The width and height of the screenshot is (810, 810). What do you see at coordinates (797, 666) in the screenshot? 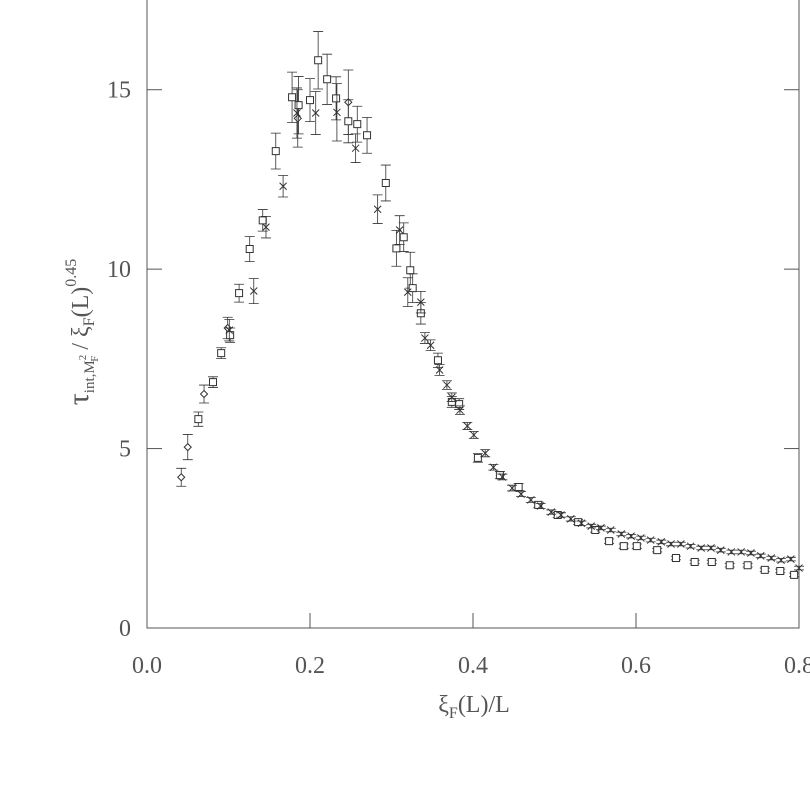
I see `x-tick-label: 0.8` at bounding box center [797, 666].